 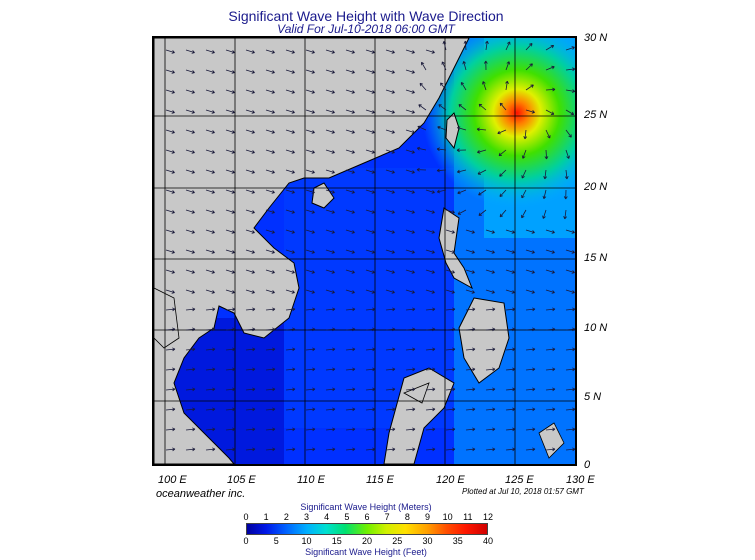 I want to click on taiwan-island, so click(x=452, y=131).